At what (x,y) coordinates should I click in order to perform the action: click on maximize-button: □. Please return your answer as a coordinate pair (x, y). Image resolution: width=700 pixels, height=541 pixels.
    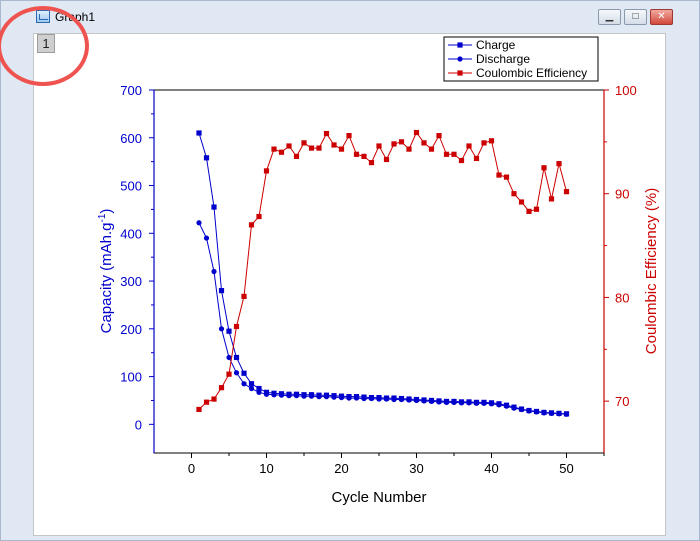
    Looking at the image, I should click on (635, 17).